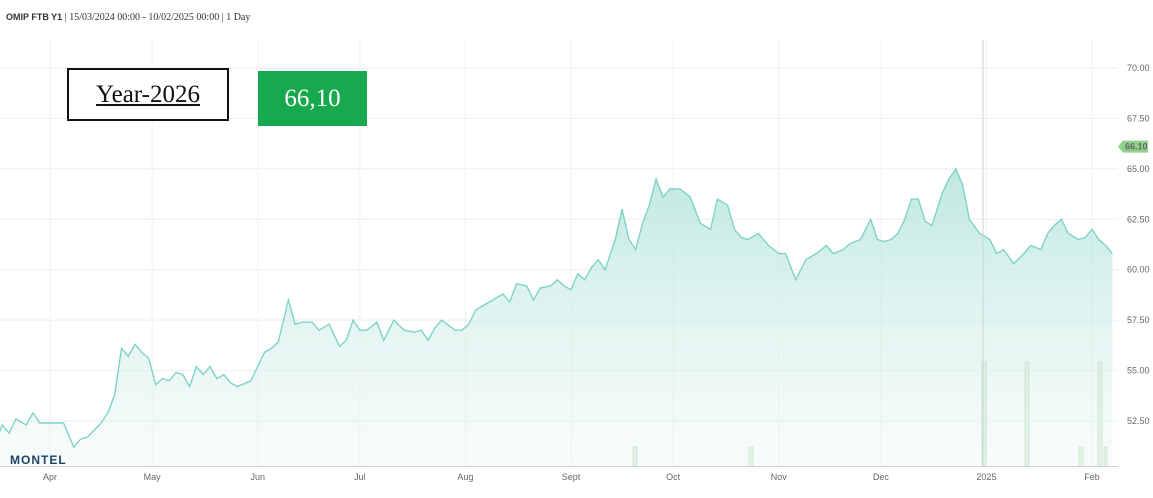 Image resolution: width=1153 pixels, height=498 pixels. I want to click on y-tick-label: 55.00, so click(1138, 371).